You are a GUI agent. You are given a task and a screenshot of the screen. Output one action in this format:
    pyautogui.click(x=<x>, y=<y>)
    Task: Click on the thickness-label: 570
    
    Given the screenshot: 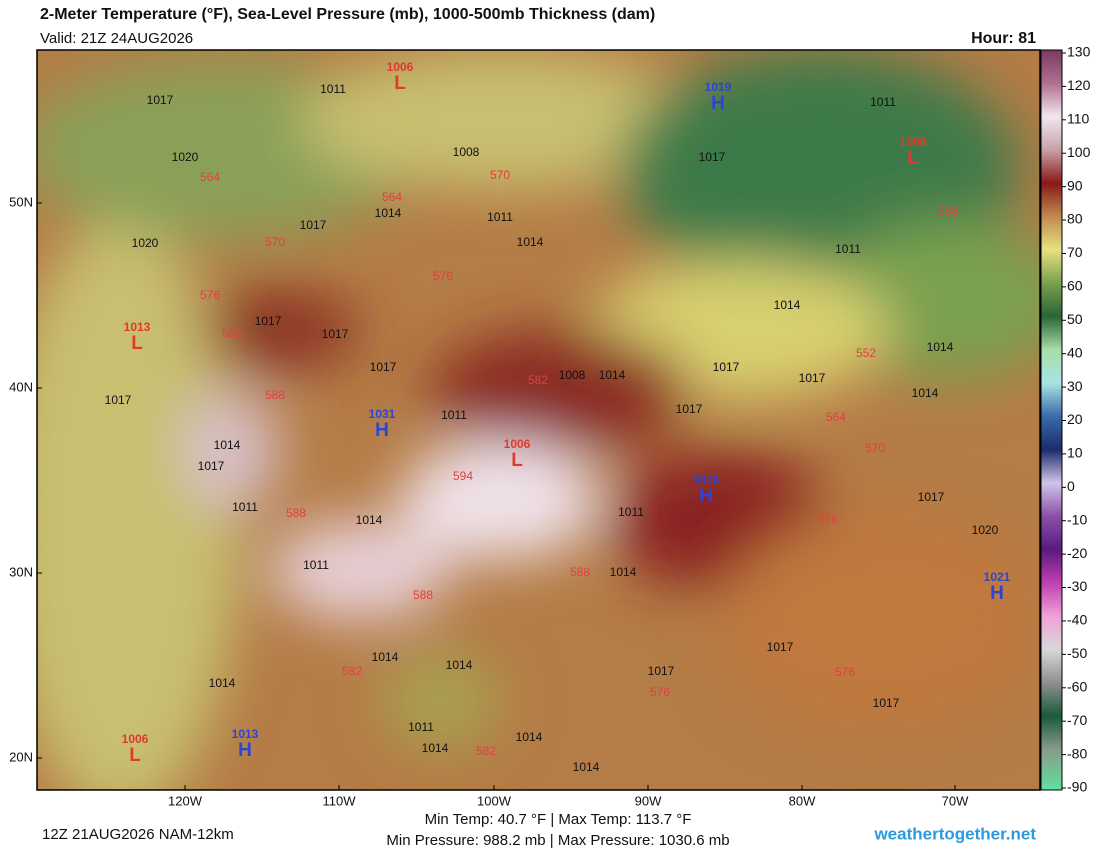 What is the action you would take?
    pyautogui.click(x=500, y=175)
    